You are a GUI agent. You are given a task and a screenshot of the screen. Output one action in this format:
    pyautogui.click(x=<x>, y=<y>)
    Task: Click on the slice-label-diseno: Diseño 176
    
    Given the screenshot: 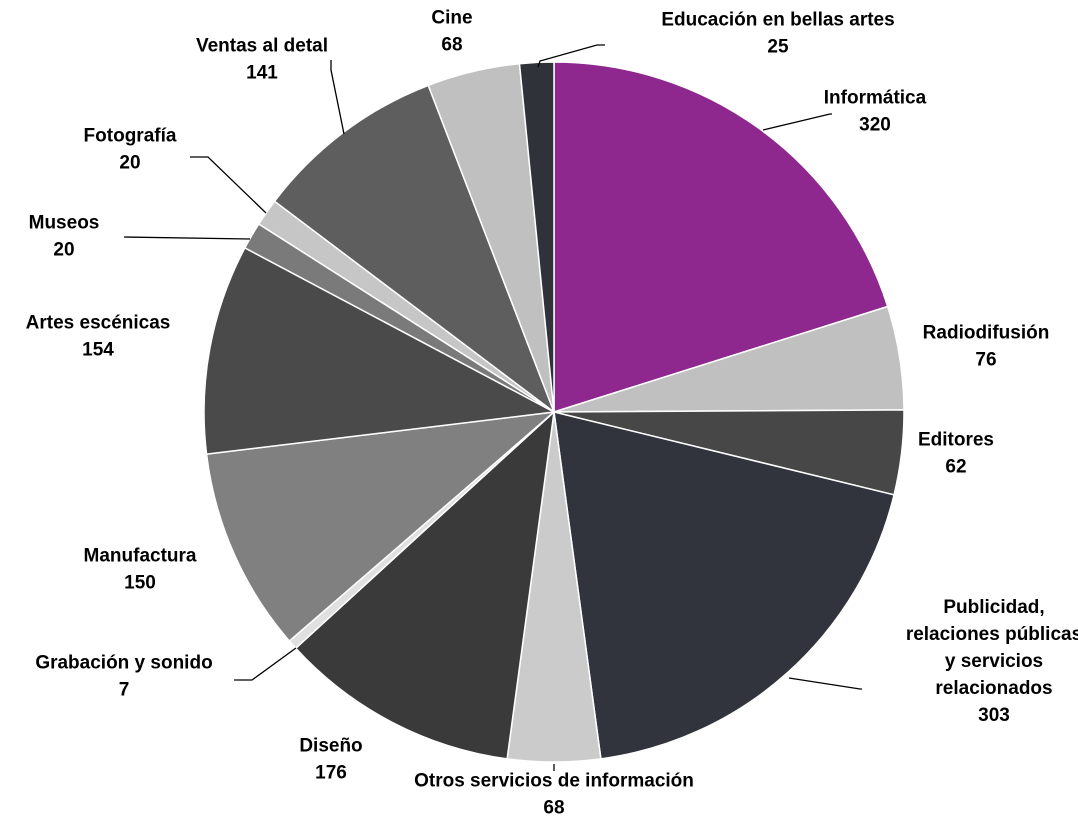 What is the action you would take?
    pyautogui.click(x=330, y=760)
    